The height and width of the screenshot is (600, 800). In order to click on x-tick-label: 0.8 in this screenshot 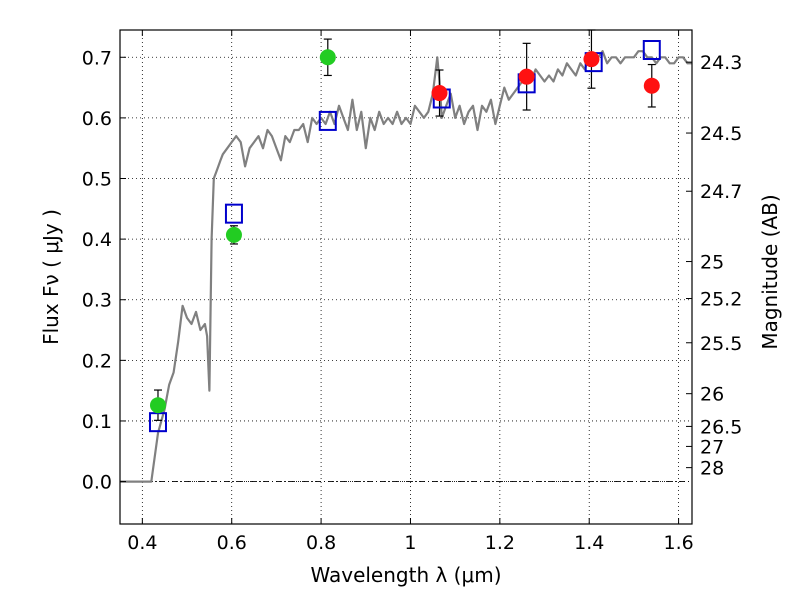, I will do `click(321, 543)`.